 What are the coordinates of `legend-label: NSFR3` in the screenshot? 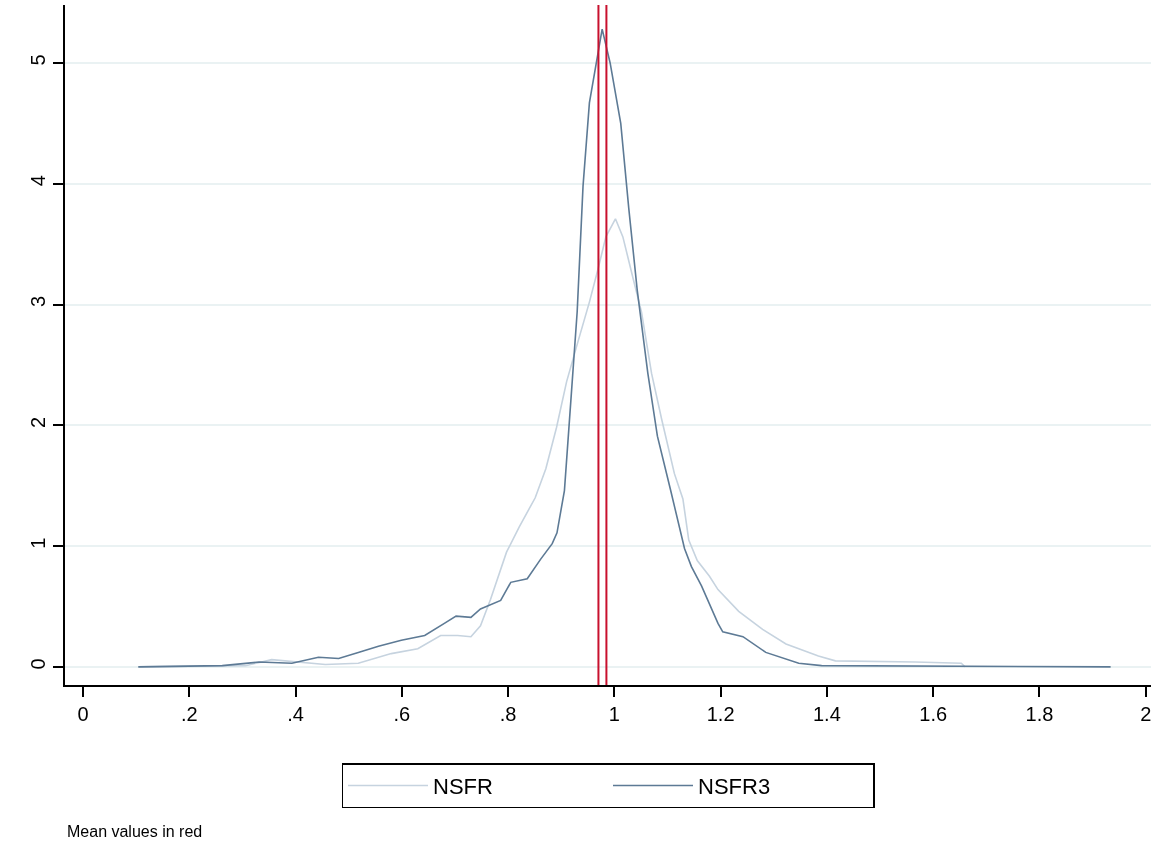 It's located at (734, 787).